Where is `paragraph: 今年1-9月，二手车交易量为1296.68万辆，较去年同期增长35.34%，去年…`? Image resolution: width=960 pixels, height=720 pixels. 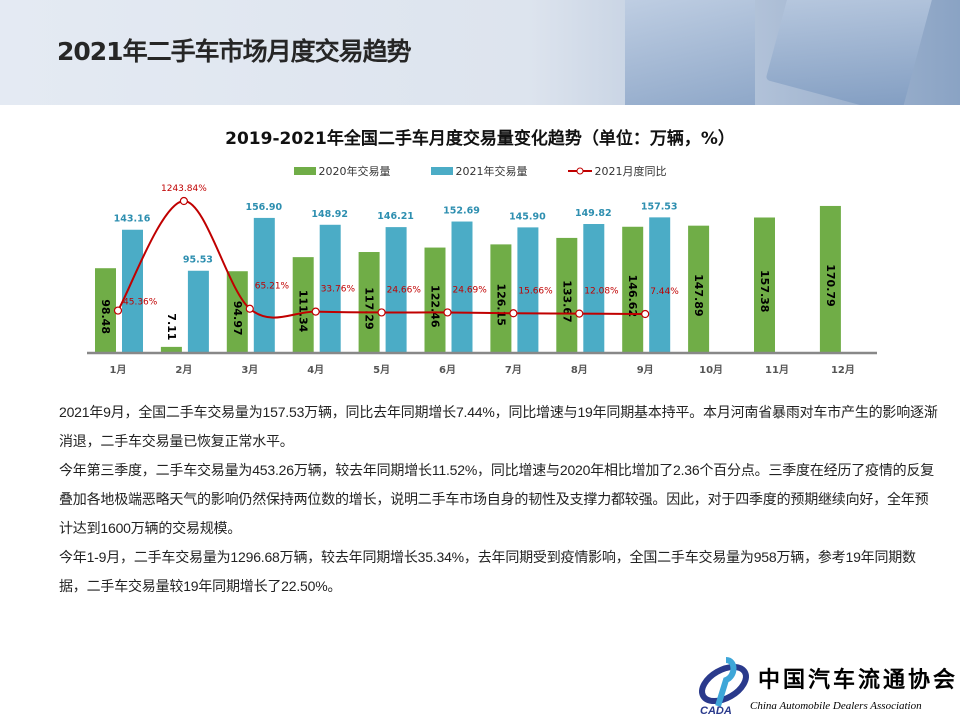
paragraph: 今年1-9月，二手车交易量为1296.68万辆，较去年同期增长35.34%，去年… is located at coordinates (487, 571).